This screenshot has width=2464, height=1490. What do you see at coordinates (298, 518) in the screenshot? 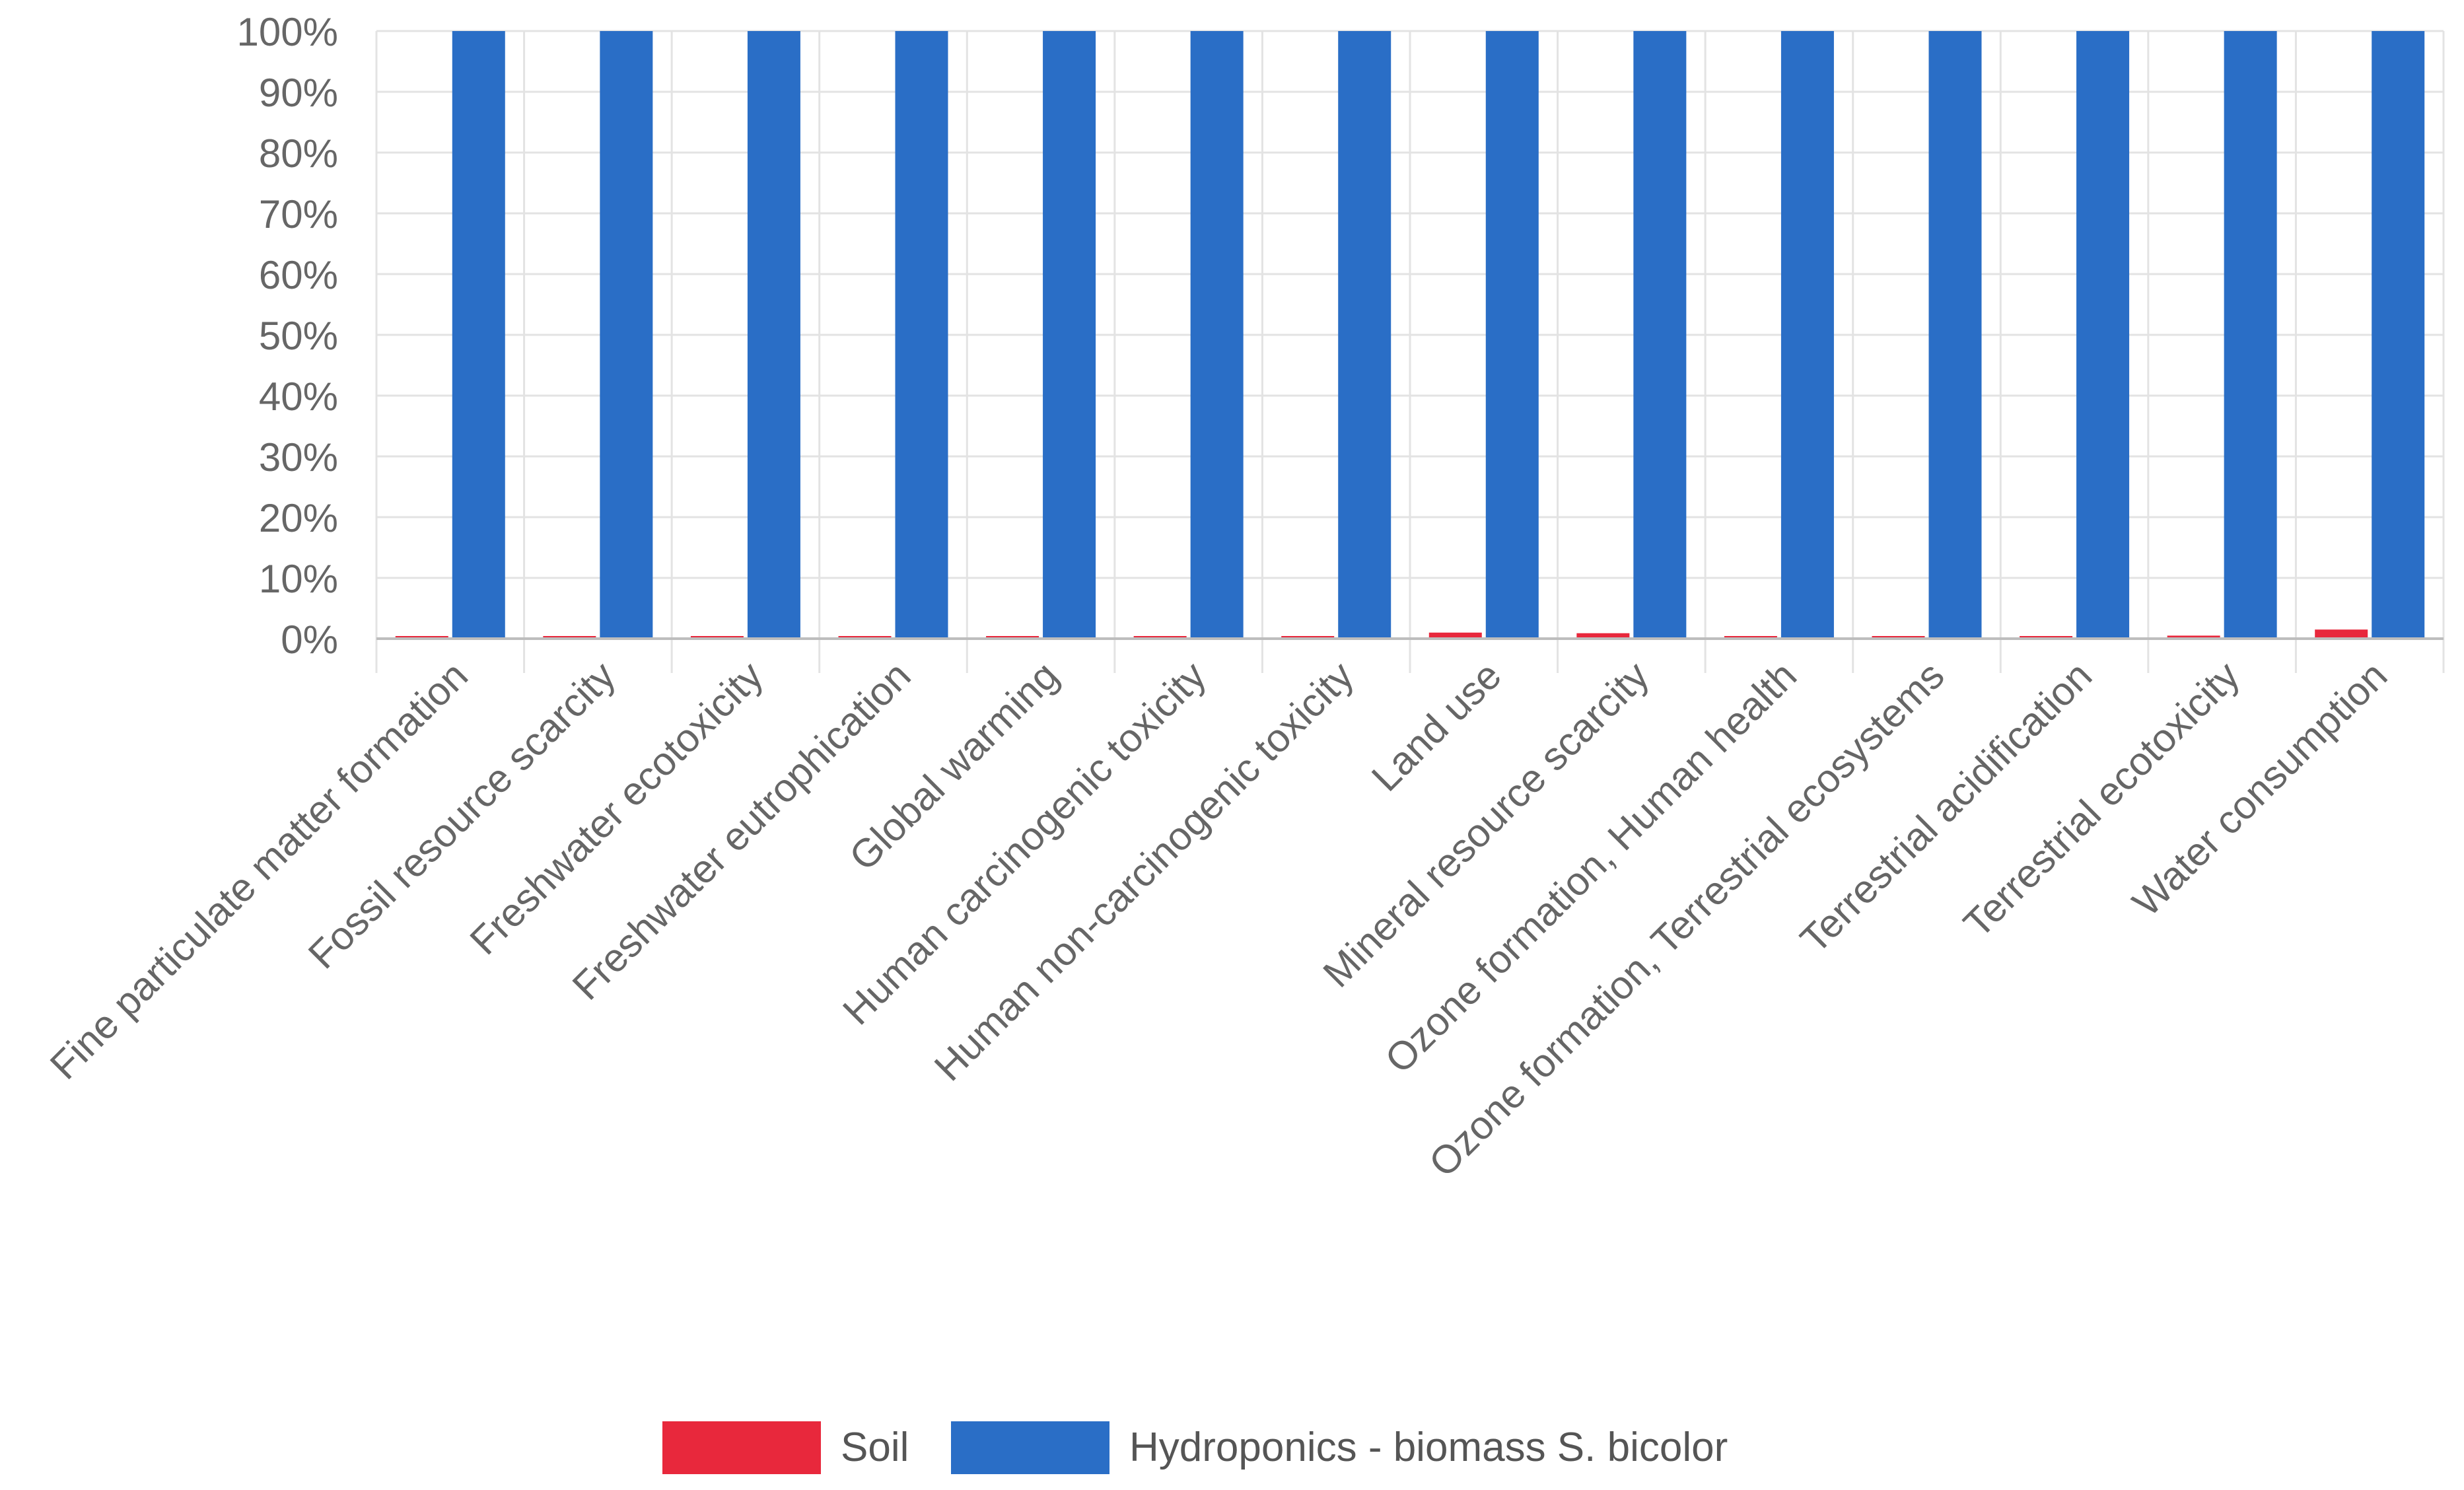
I see `y-tick-label: 20%` at bounding box center [298, 518].